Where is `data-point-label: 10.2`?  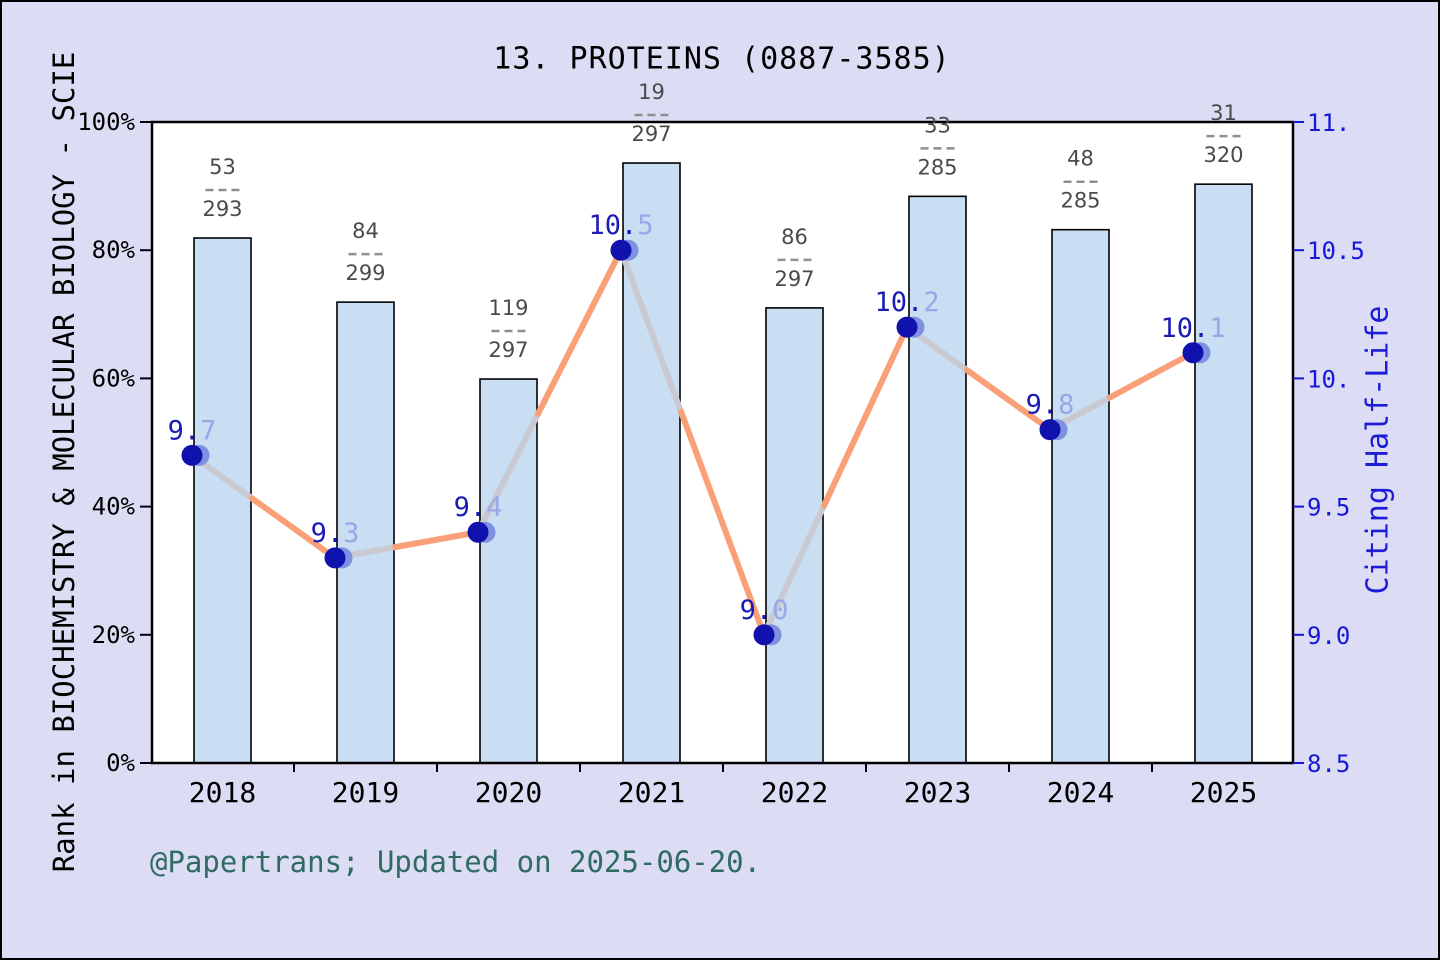
data-point-label: 10.2 is located at coordinates (906, 302).